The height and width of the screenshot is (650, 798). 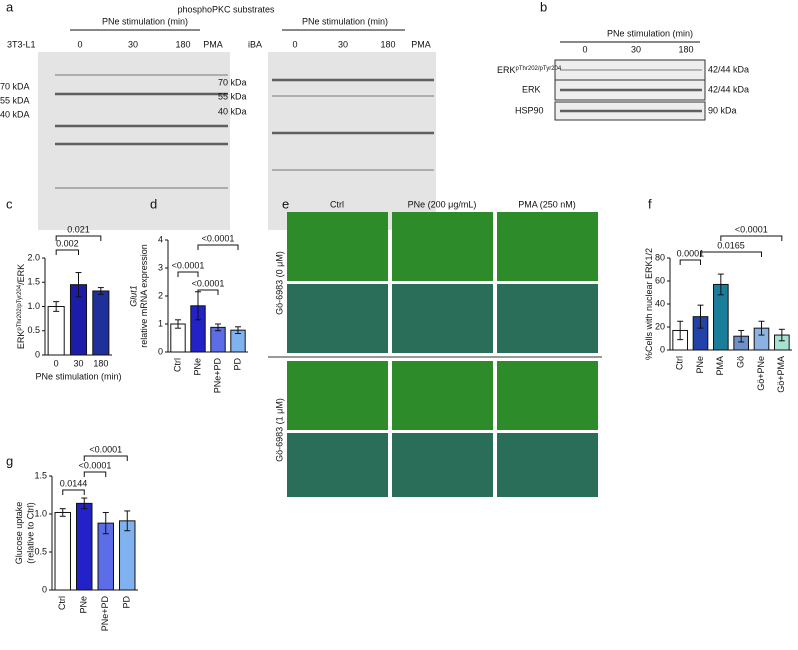 What do you see at coordinates (232, 96) in the screenshot?
I see `marker-label: 55 kDa` at bounding box center [232, 96].